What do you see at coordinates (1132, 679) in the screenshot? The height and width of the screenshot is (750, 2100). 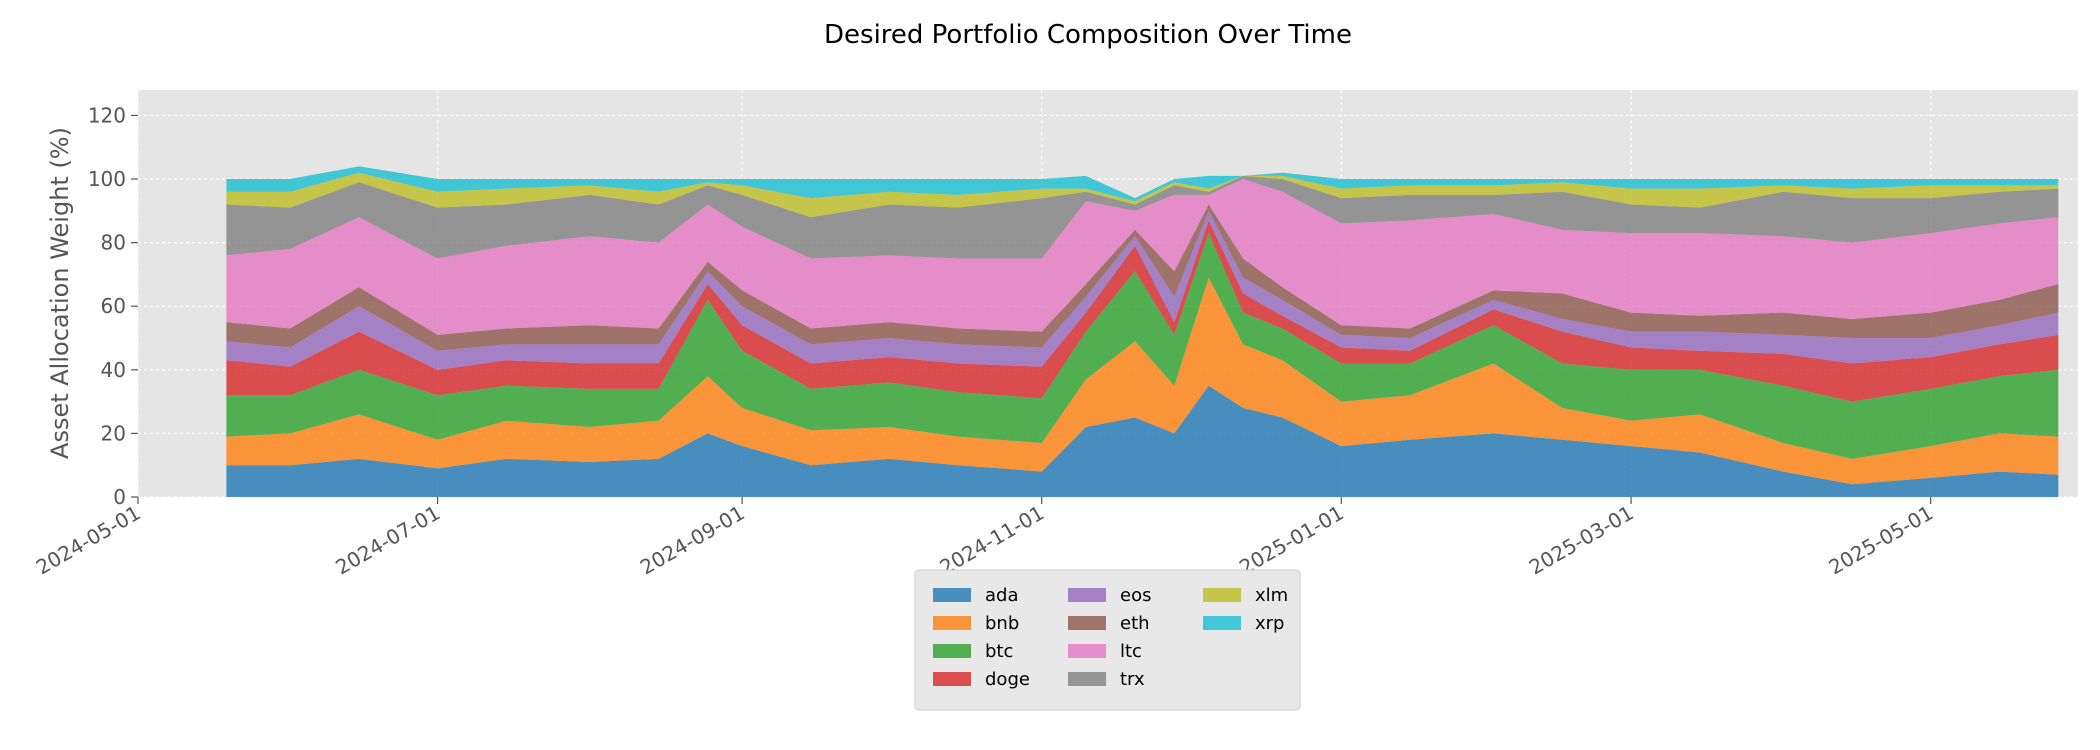 I see `legend-label-trx: trx` at bounding box center [1132, 679].